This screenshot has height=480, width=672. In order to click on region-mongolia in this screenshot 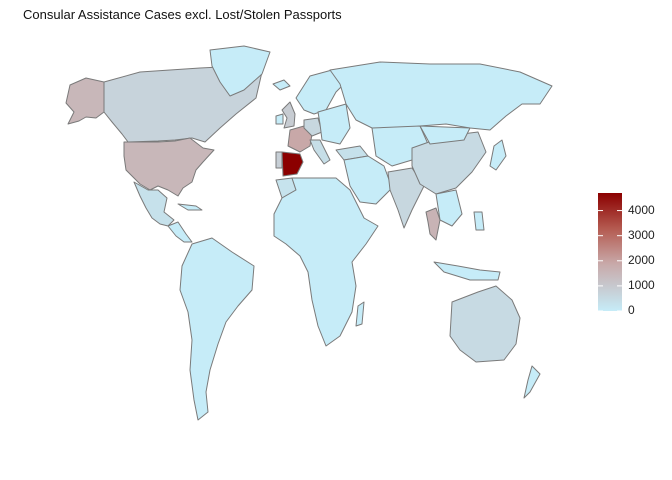, I will do `click(445, 135)`.